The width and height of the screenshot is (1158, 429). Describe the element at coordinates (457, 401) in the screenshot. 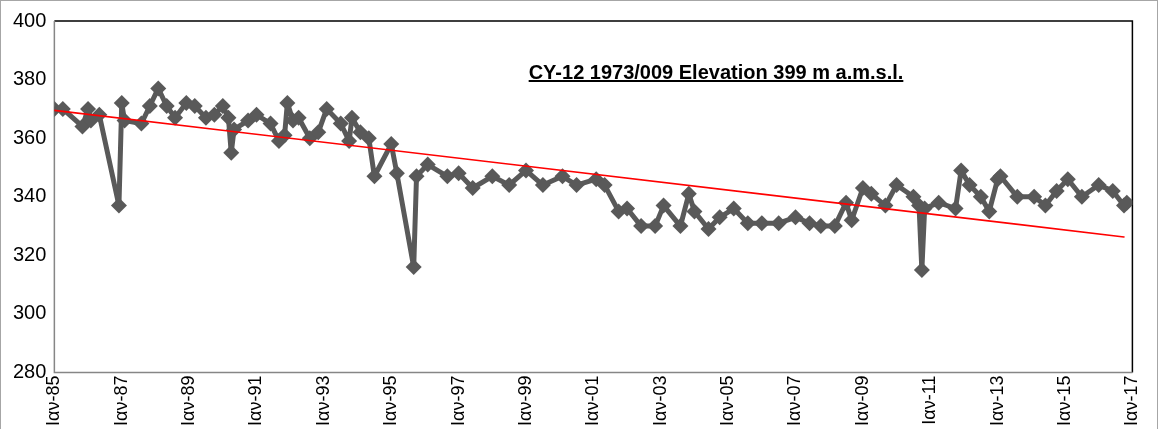

I see `x-tick-label: Ιαν-97` at that location.